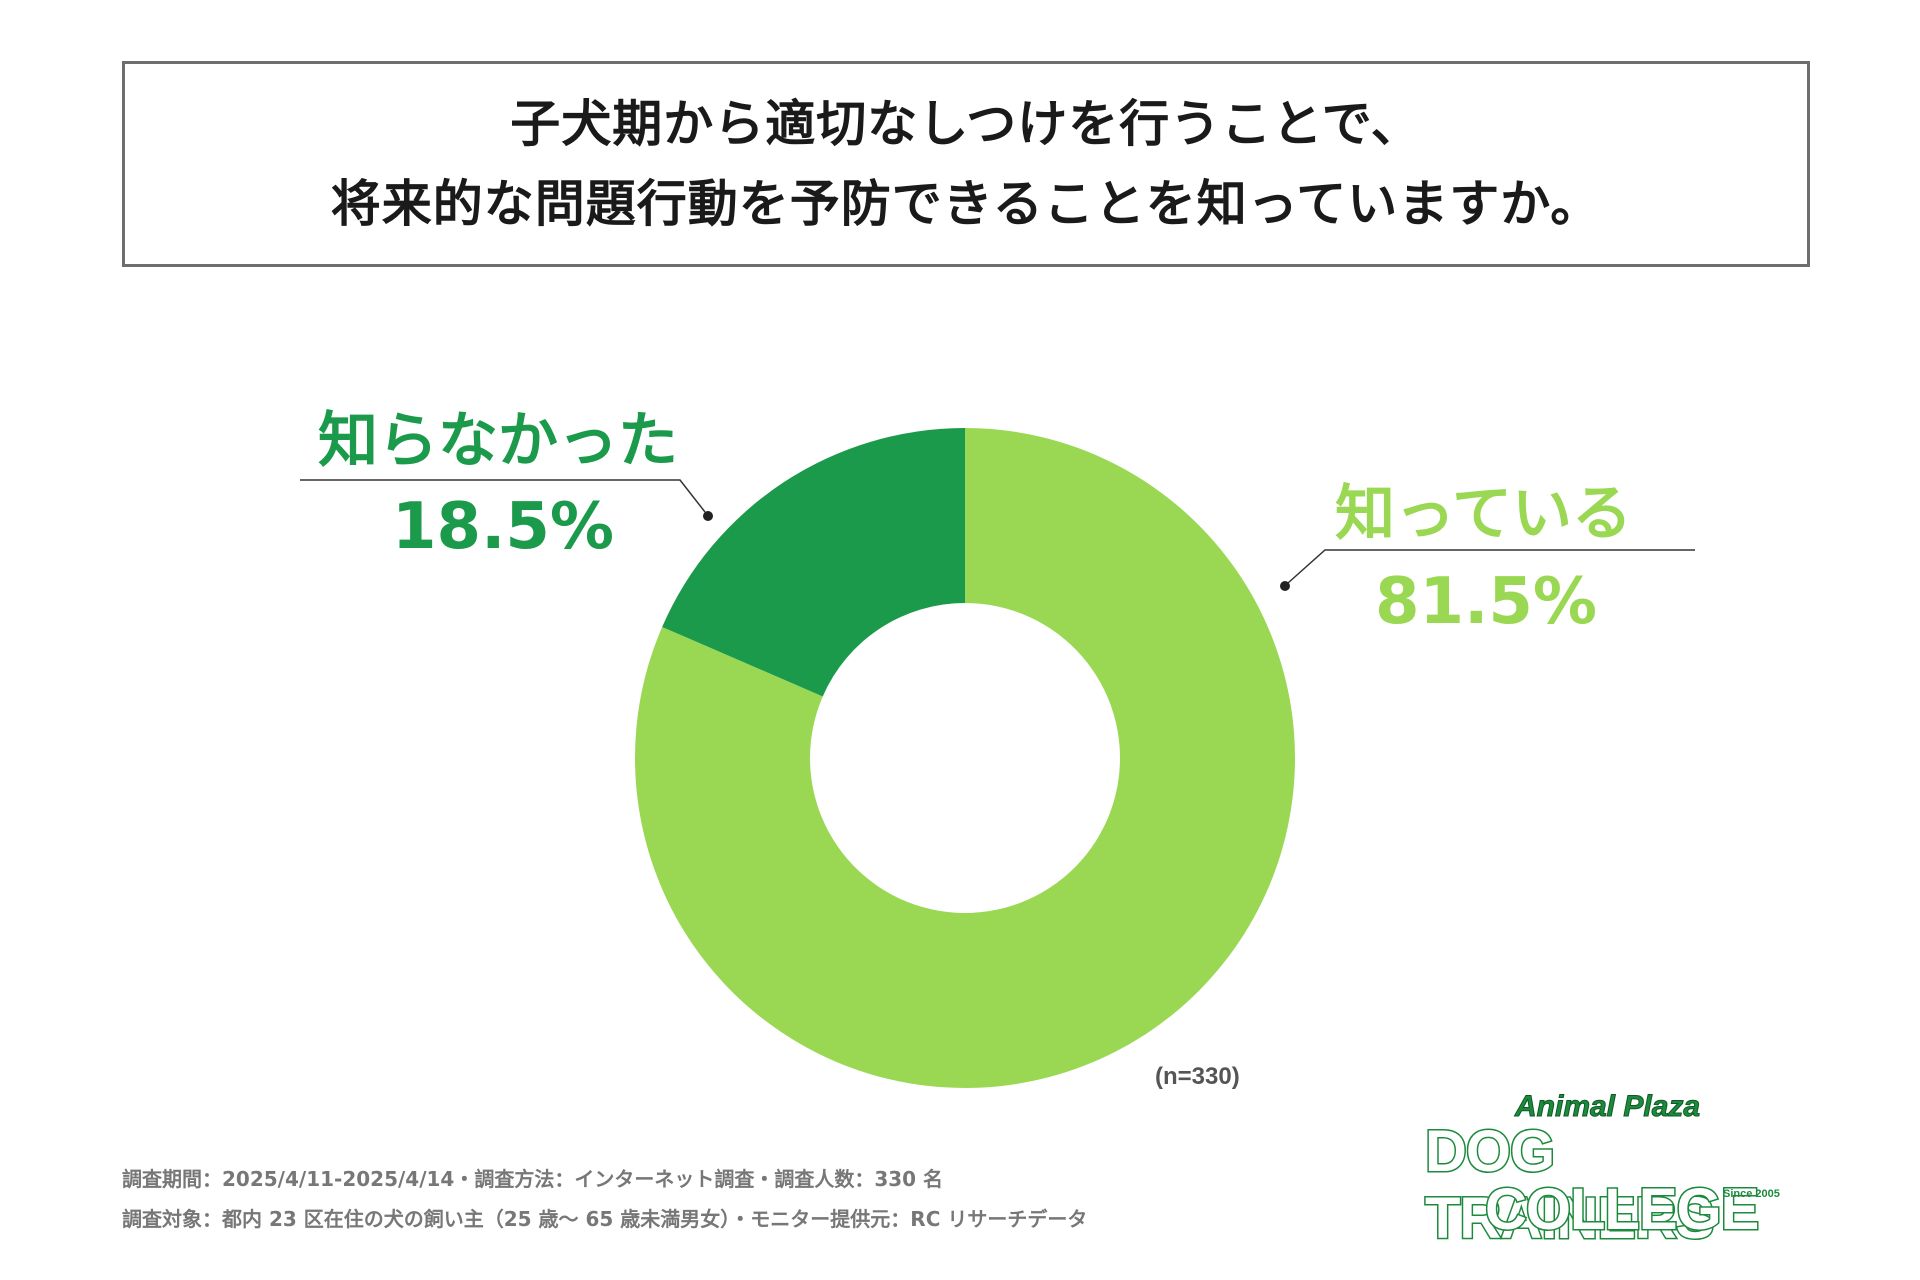  Describe the element at coordinates (813, 562) in the screenshot. I see `slice-not-known` at that location.